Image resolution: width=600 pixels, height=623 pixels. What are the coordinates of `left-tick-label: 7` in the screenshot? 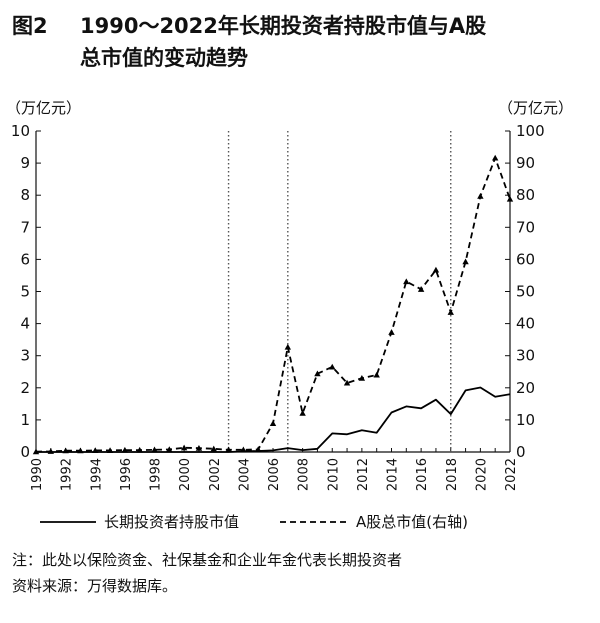 It's located at (25, 227).